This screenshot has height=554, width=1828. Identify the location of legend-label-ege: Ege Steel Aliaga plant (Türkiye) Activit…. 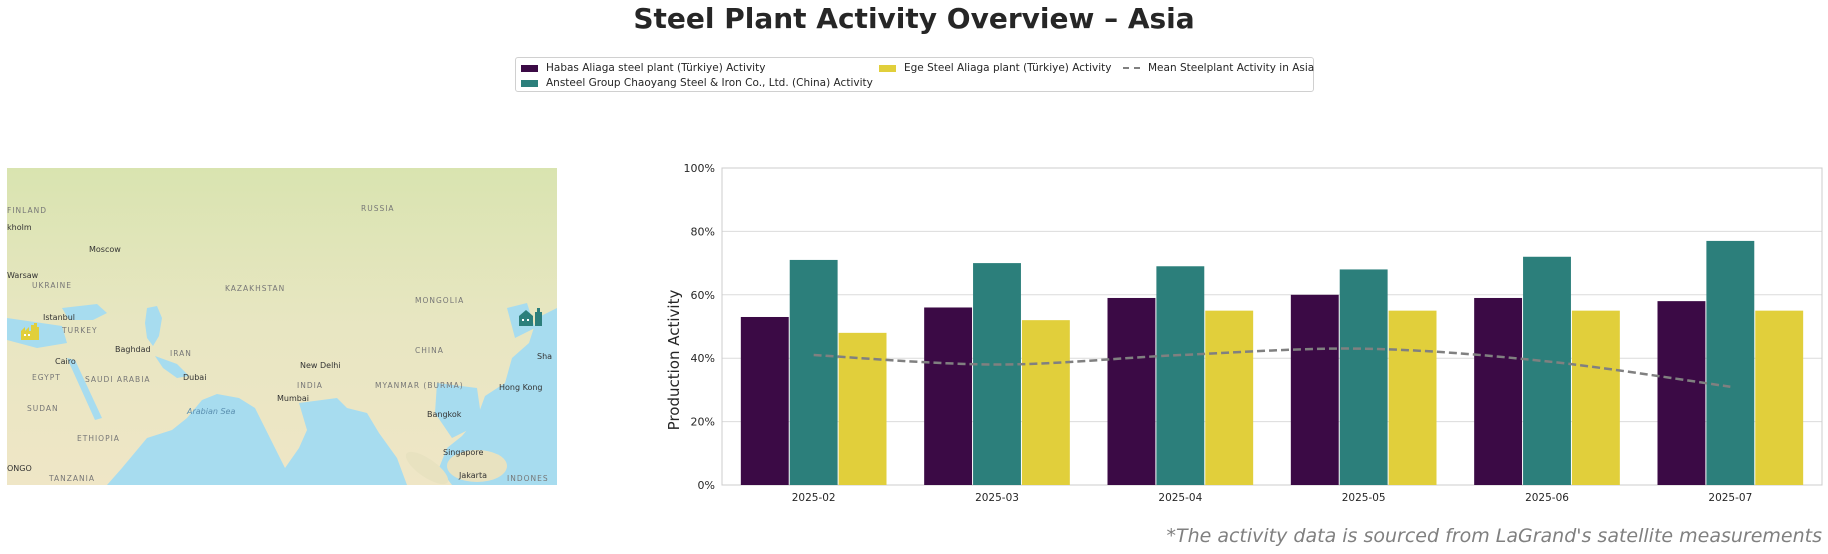
(1008, 68).